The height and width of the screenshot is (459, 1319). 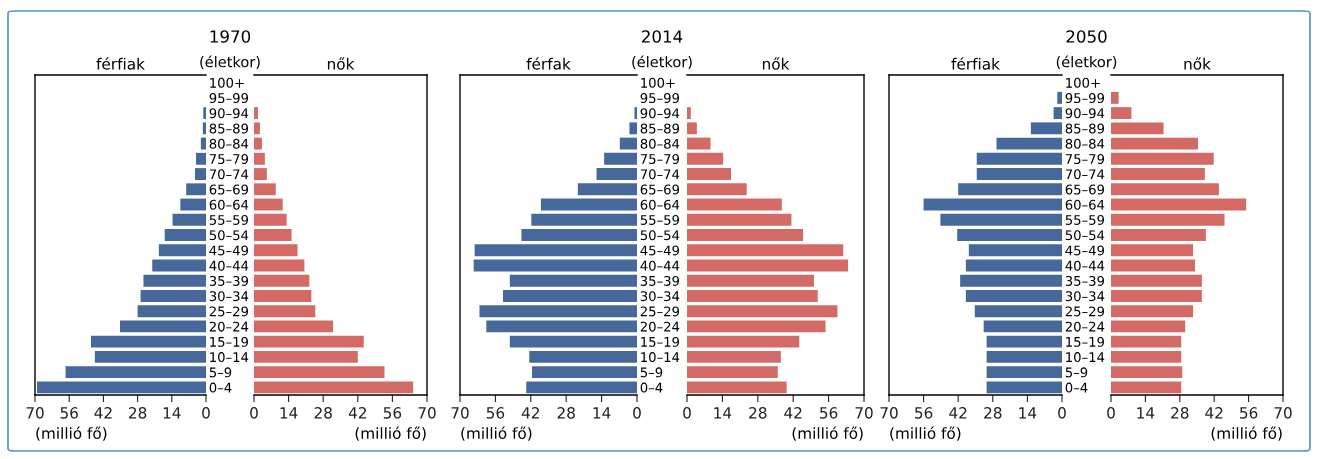 I want to click on y-tick-label: 10–14, so click(x=660, y=357).